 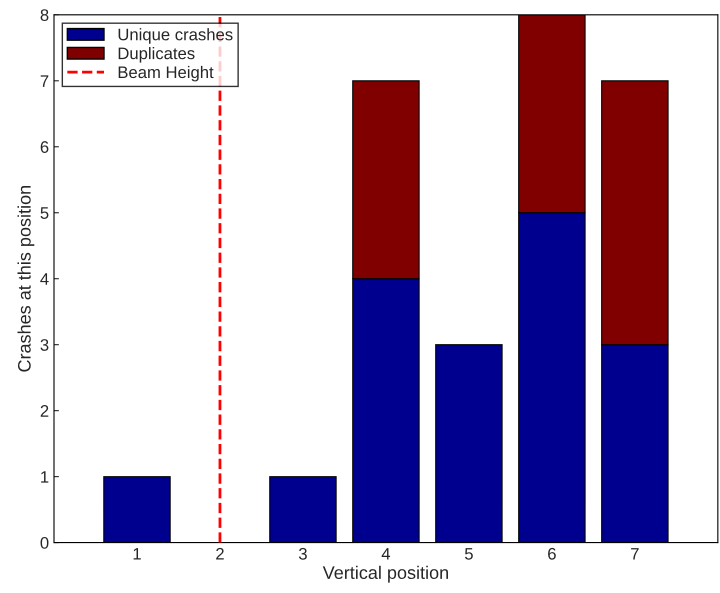 What do you see at coordinates (44, 81) in the screenshot?
I see `y-tick-label: 7` at bounding box center [44, 81].